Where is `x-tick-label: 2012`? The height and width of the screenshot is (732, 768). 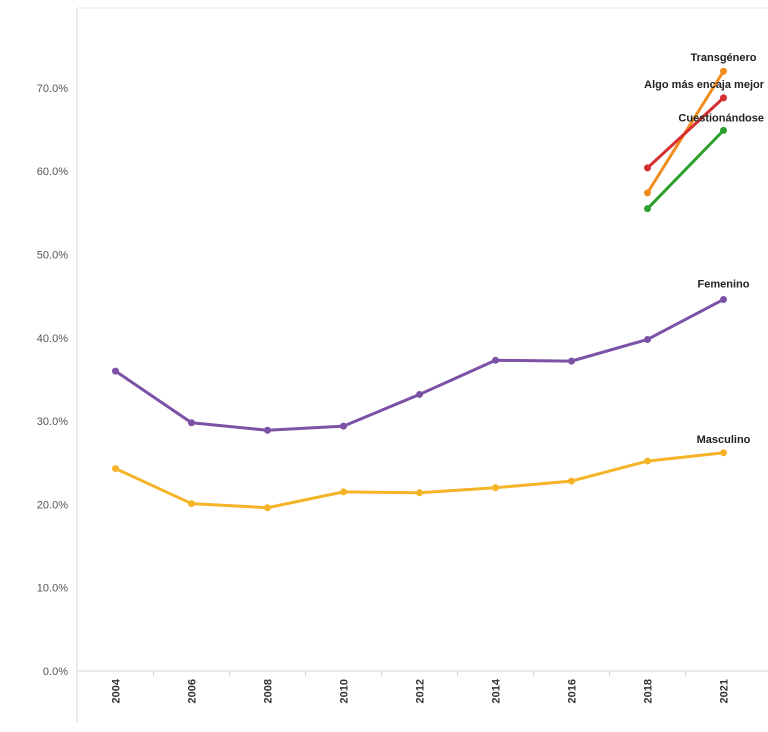
x-tick-label: 2012 is located at coordinates (421, 691).